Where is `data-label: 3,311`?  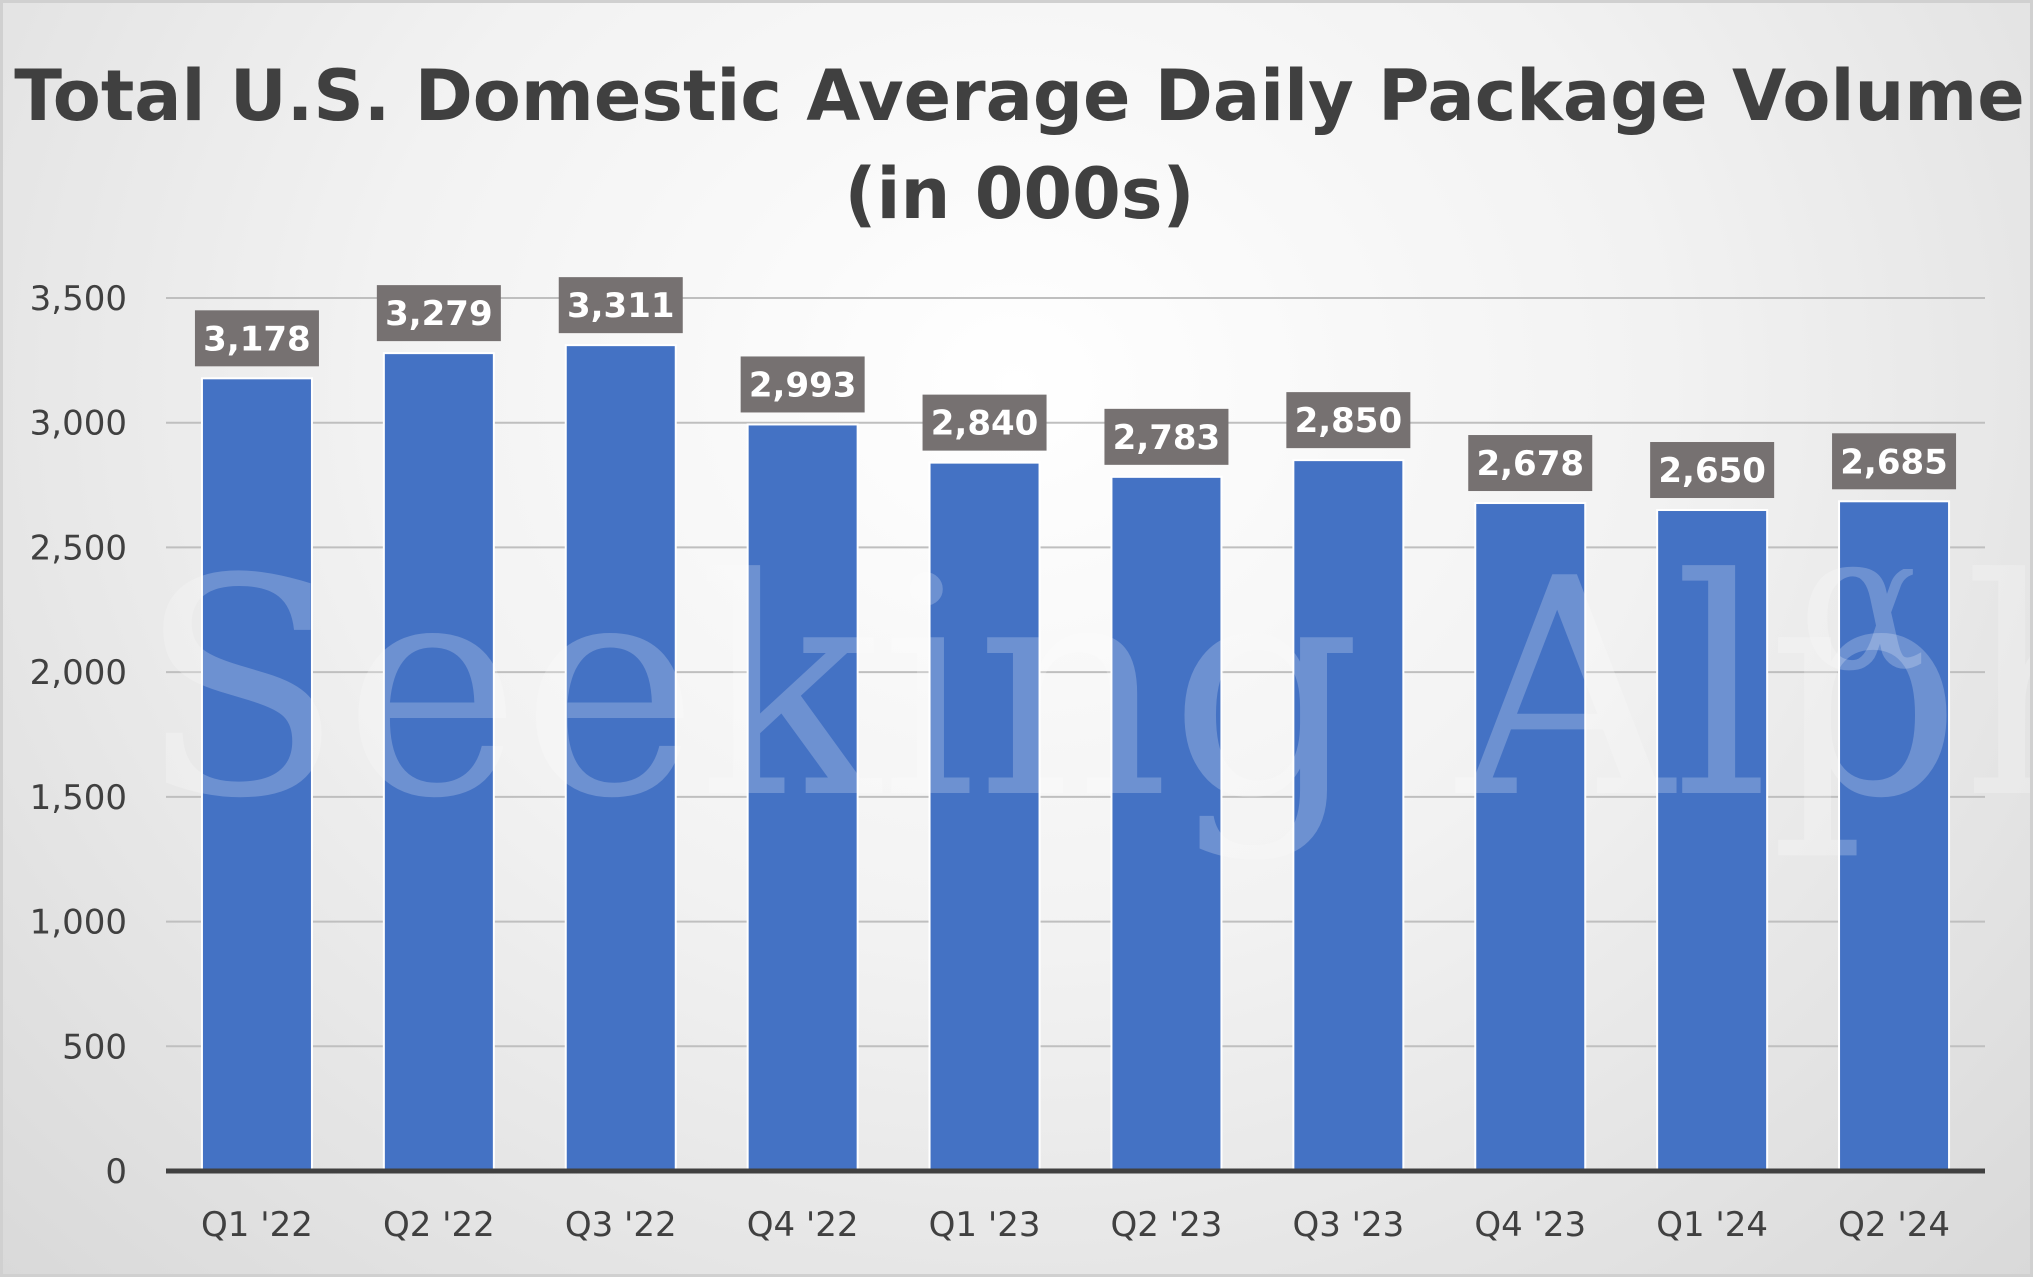 data-label: 3,311 is located at coordinates (620, 305).